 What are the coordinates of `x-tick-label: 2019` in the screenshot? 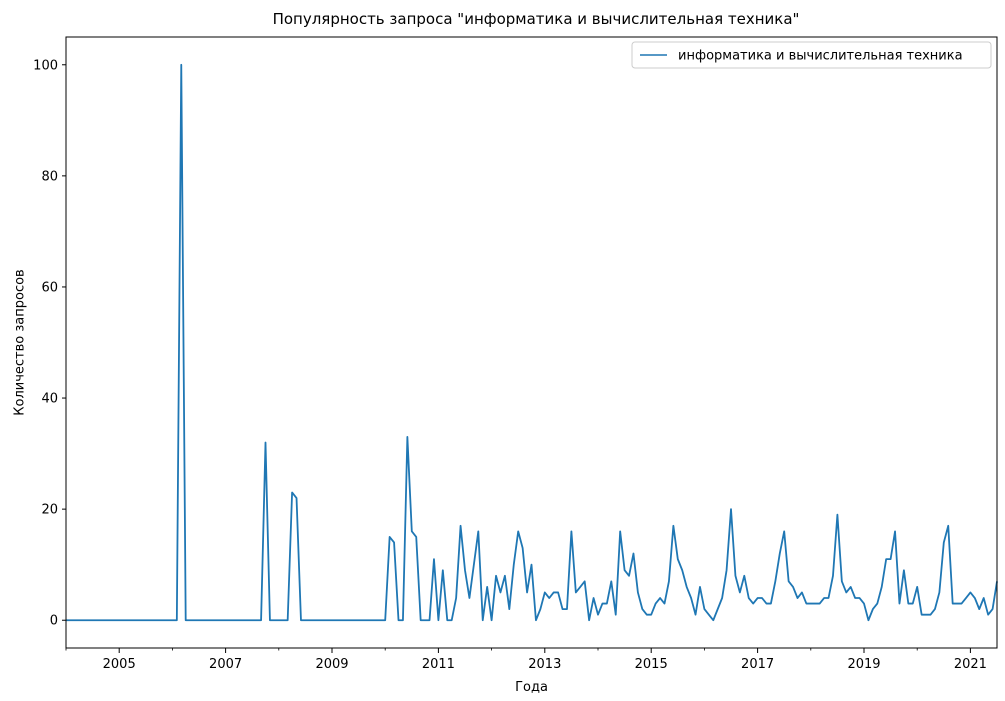 It's located at (863, 664).